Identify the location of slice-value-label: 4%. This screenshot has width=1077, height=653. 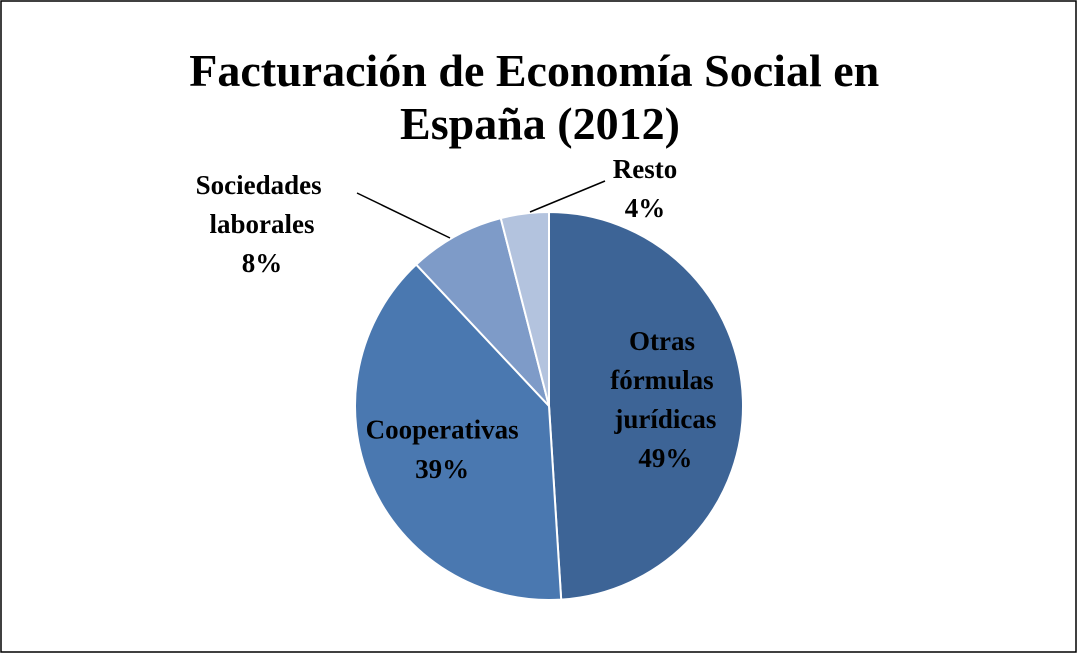
(645, 208).